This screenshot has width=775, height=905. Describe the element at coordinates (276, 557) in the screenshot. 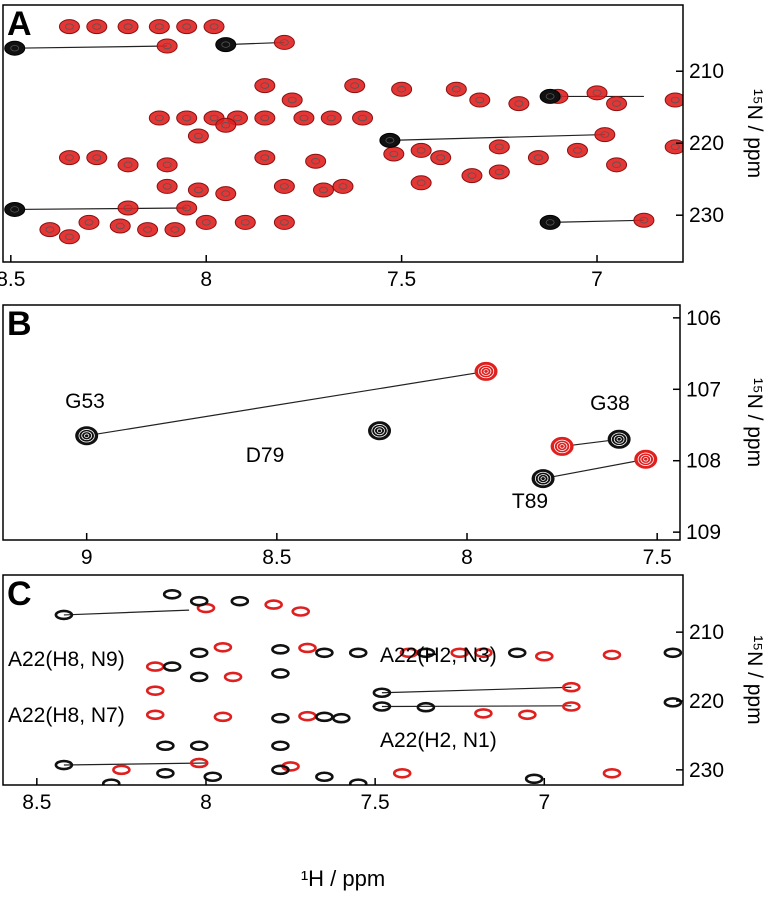

I see `x-tick-label: 8.5` at that location.